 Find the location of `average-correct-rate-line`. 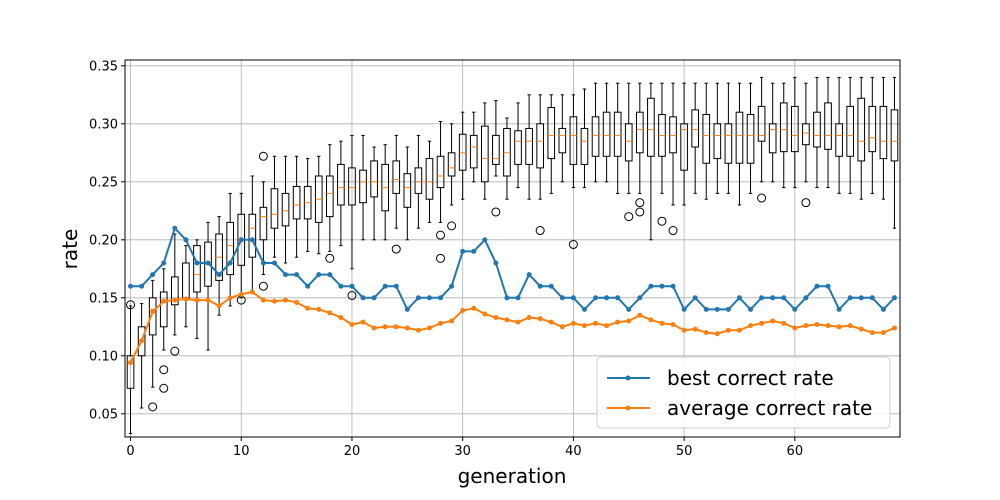

average-correct-rate-line is located at coordinates (512, 327).